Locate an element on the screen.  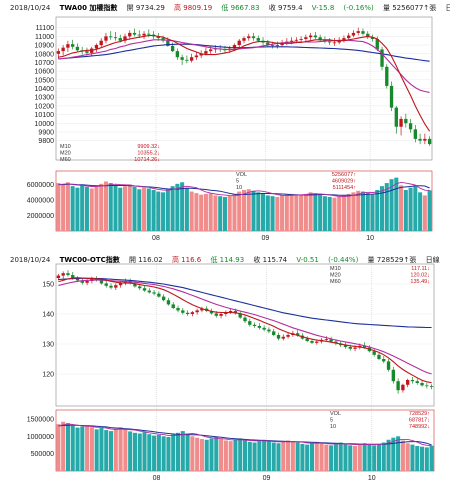
price-tick-label: 10600 is located at coordinates (45, 72).